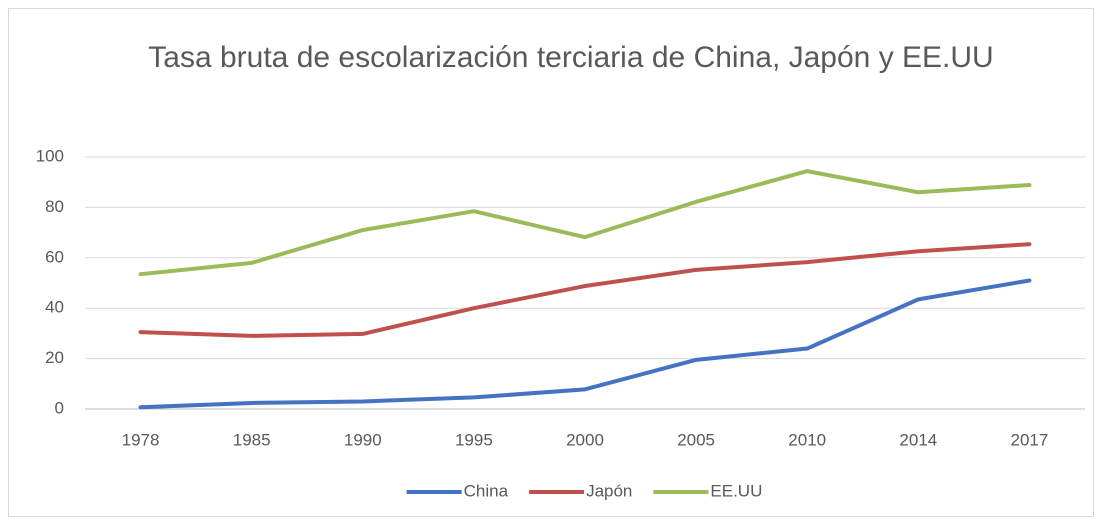 The image size is (1102, 525). Describe the element at coordinates (50, 155) in the screenshot. I see `y-tick-label: 100` at that location.